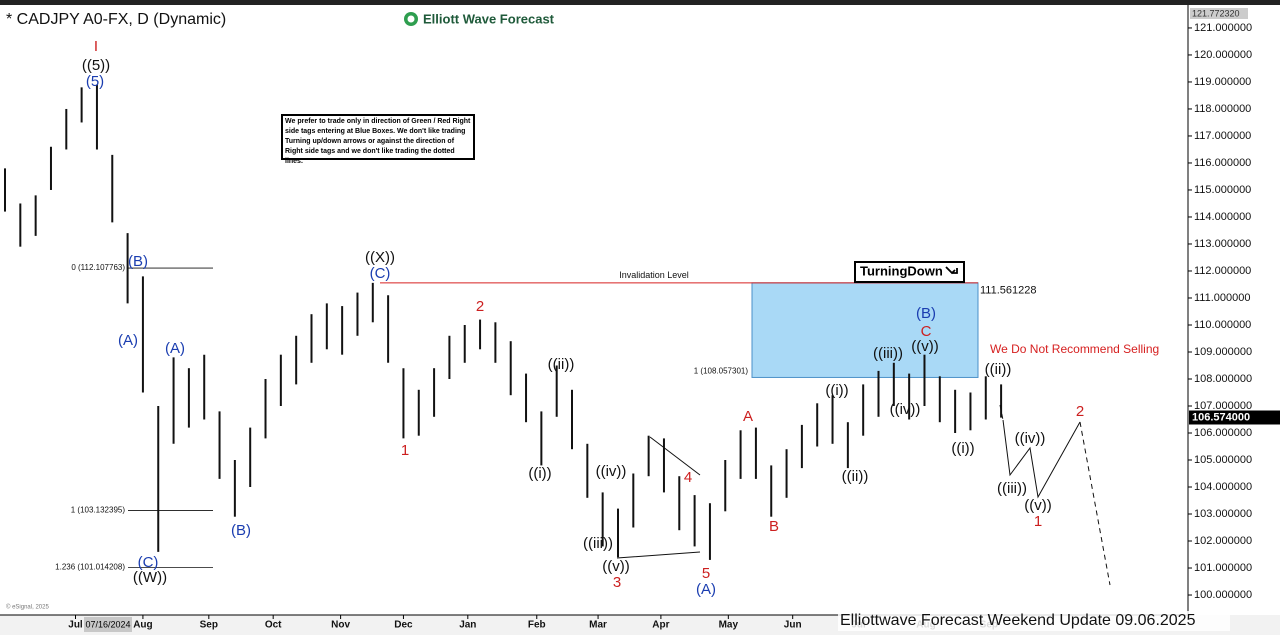  I want to click on x-tick-label: May, so click(729, 625).